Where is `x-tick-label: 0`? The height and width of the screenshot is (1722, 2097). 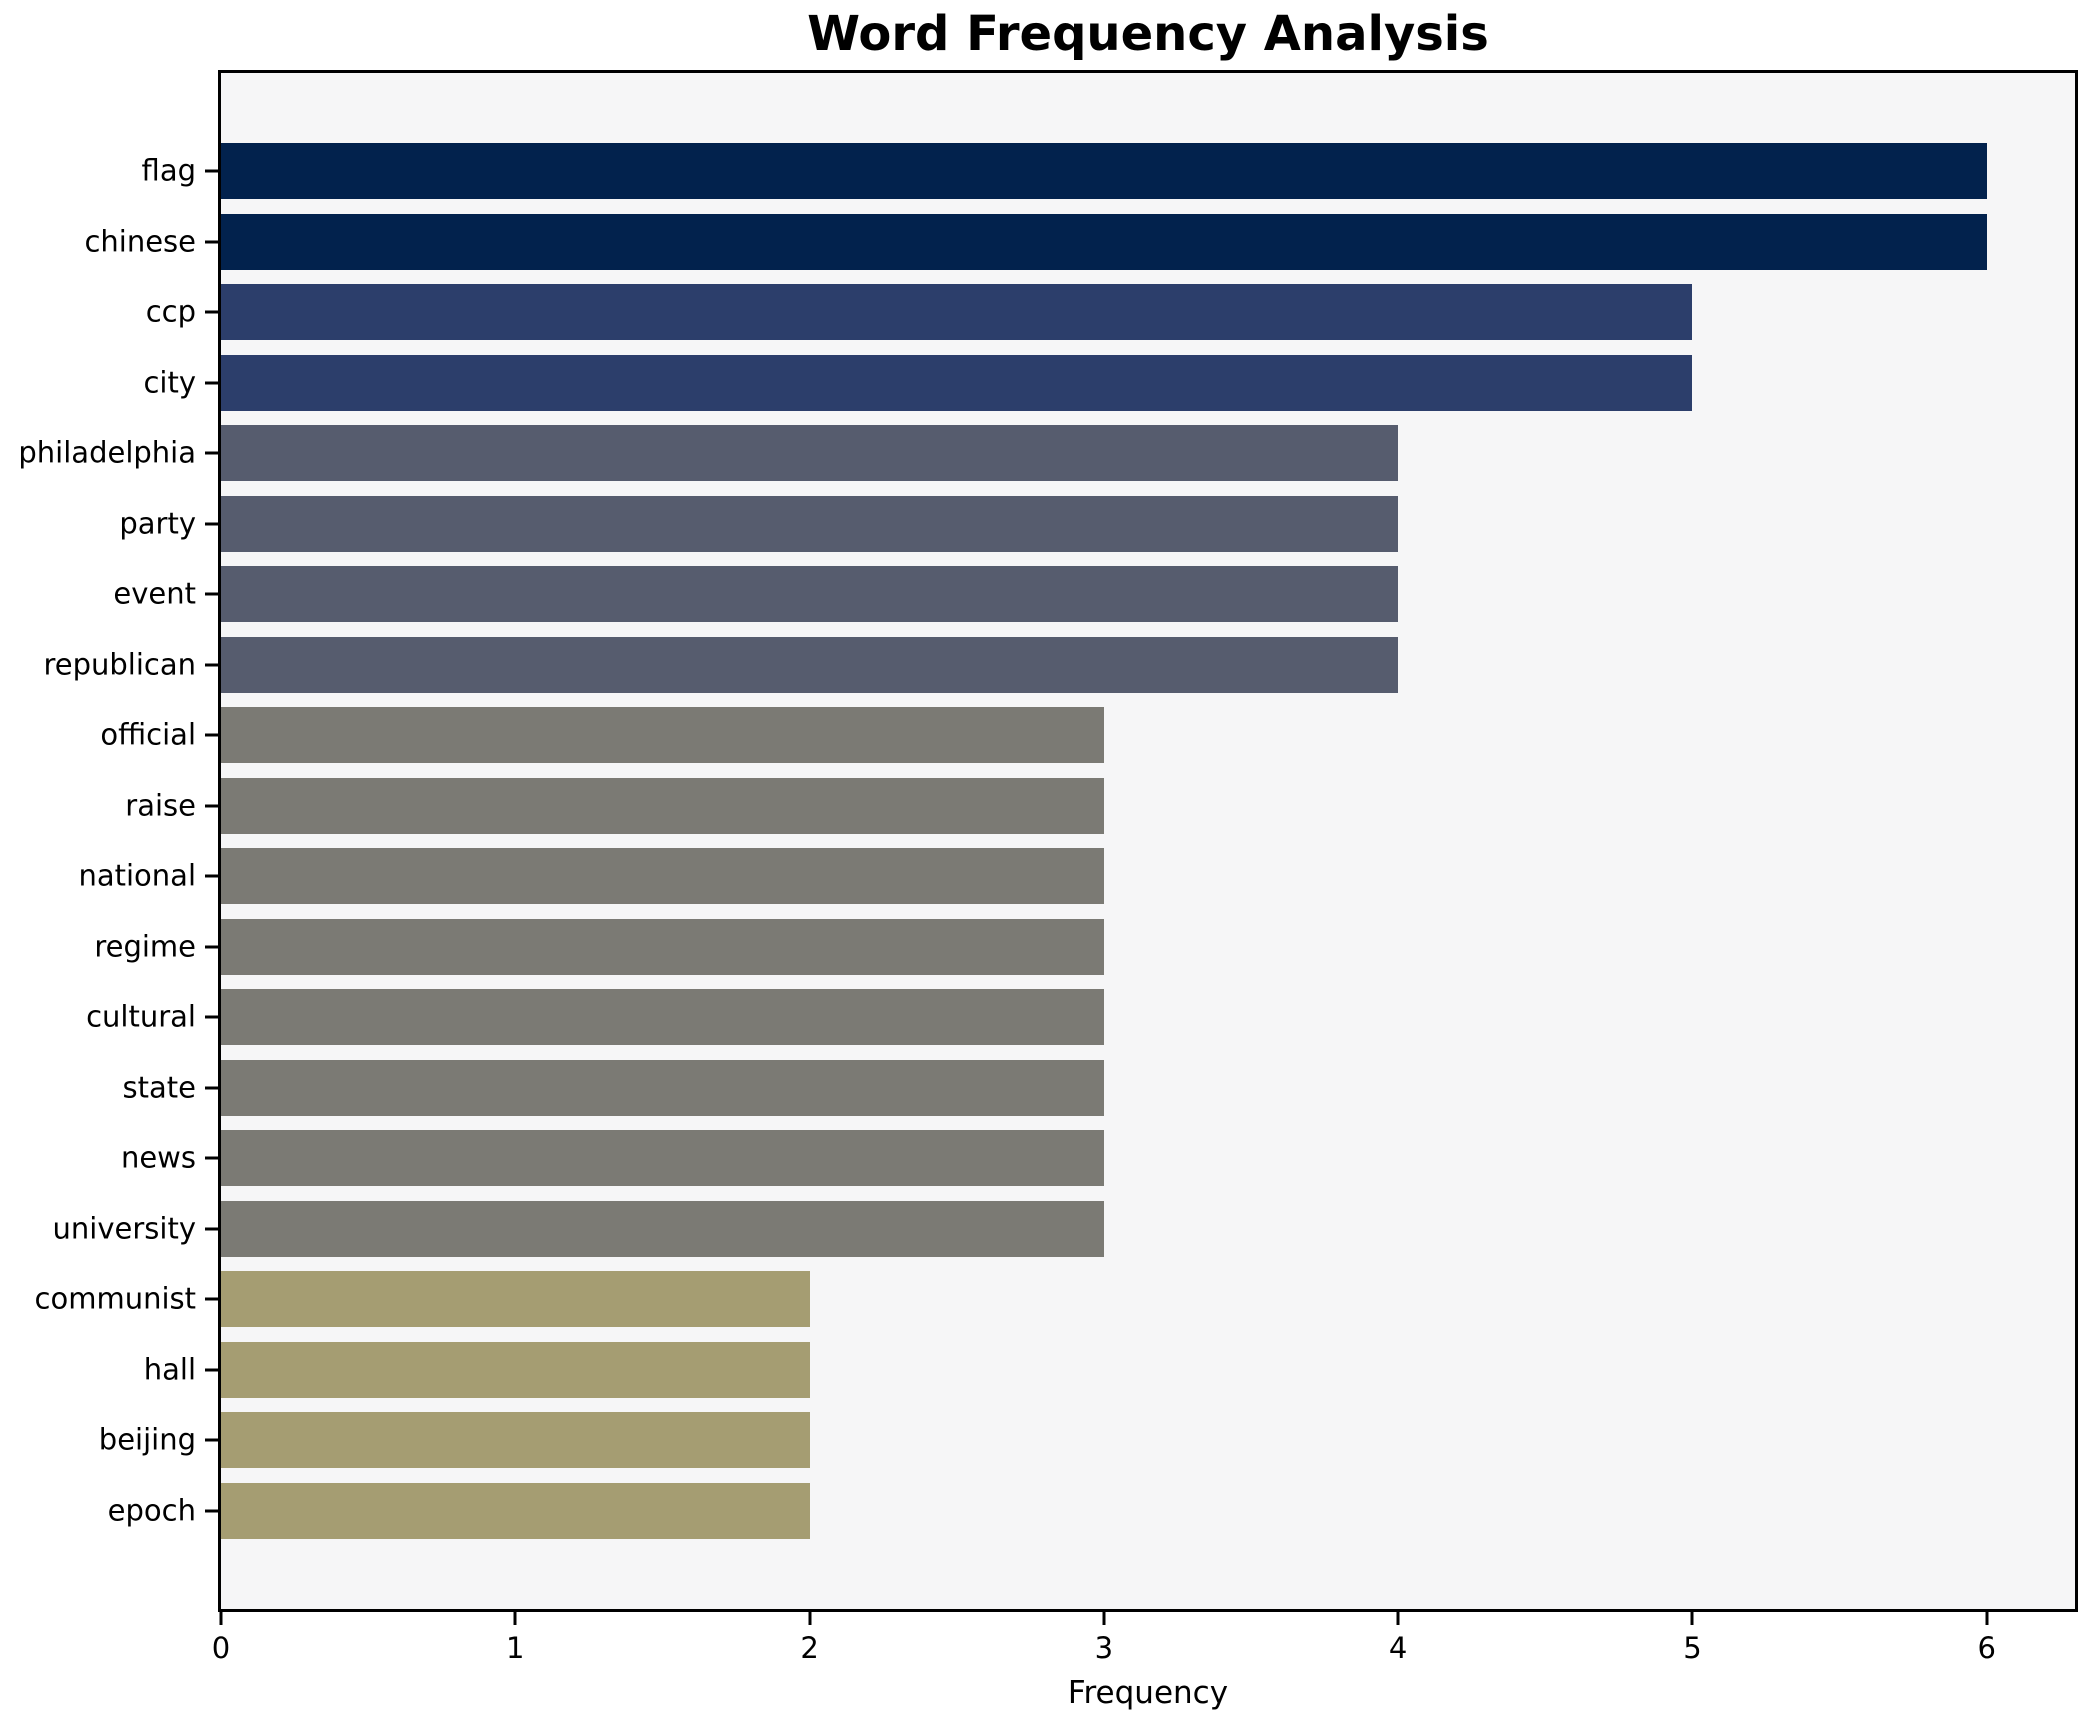 x-tick-label: 0 is located at coordinates (221, 1648).